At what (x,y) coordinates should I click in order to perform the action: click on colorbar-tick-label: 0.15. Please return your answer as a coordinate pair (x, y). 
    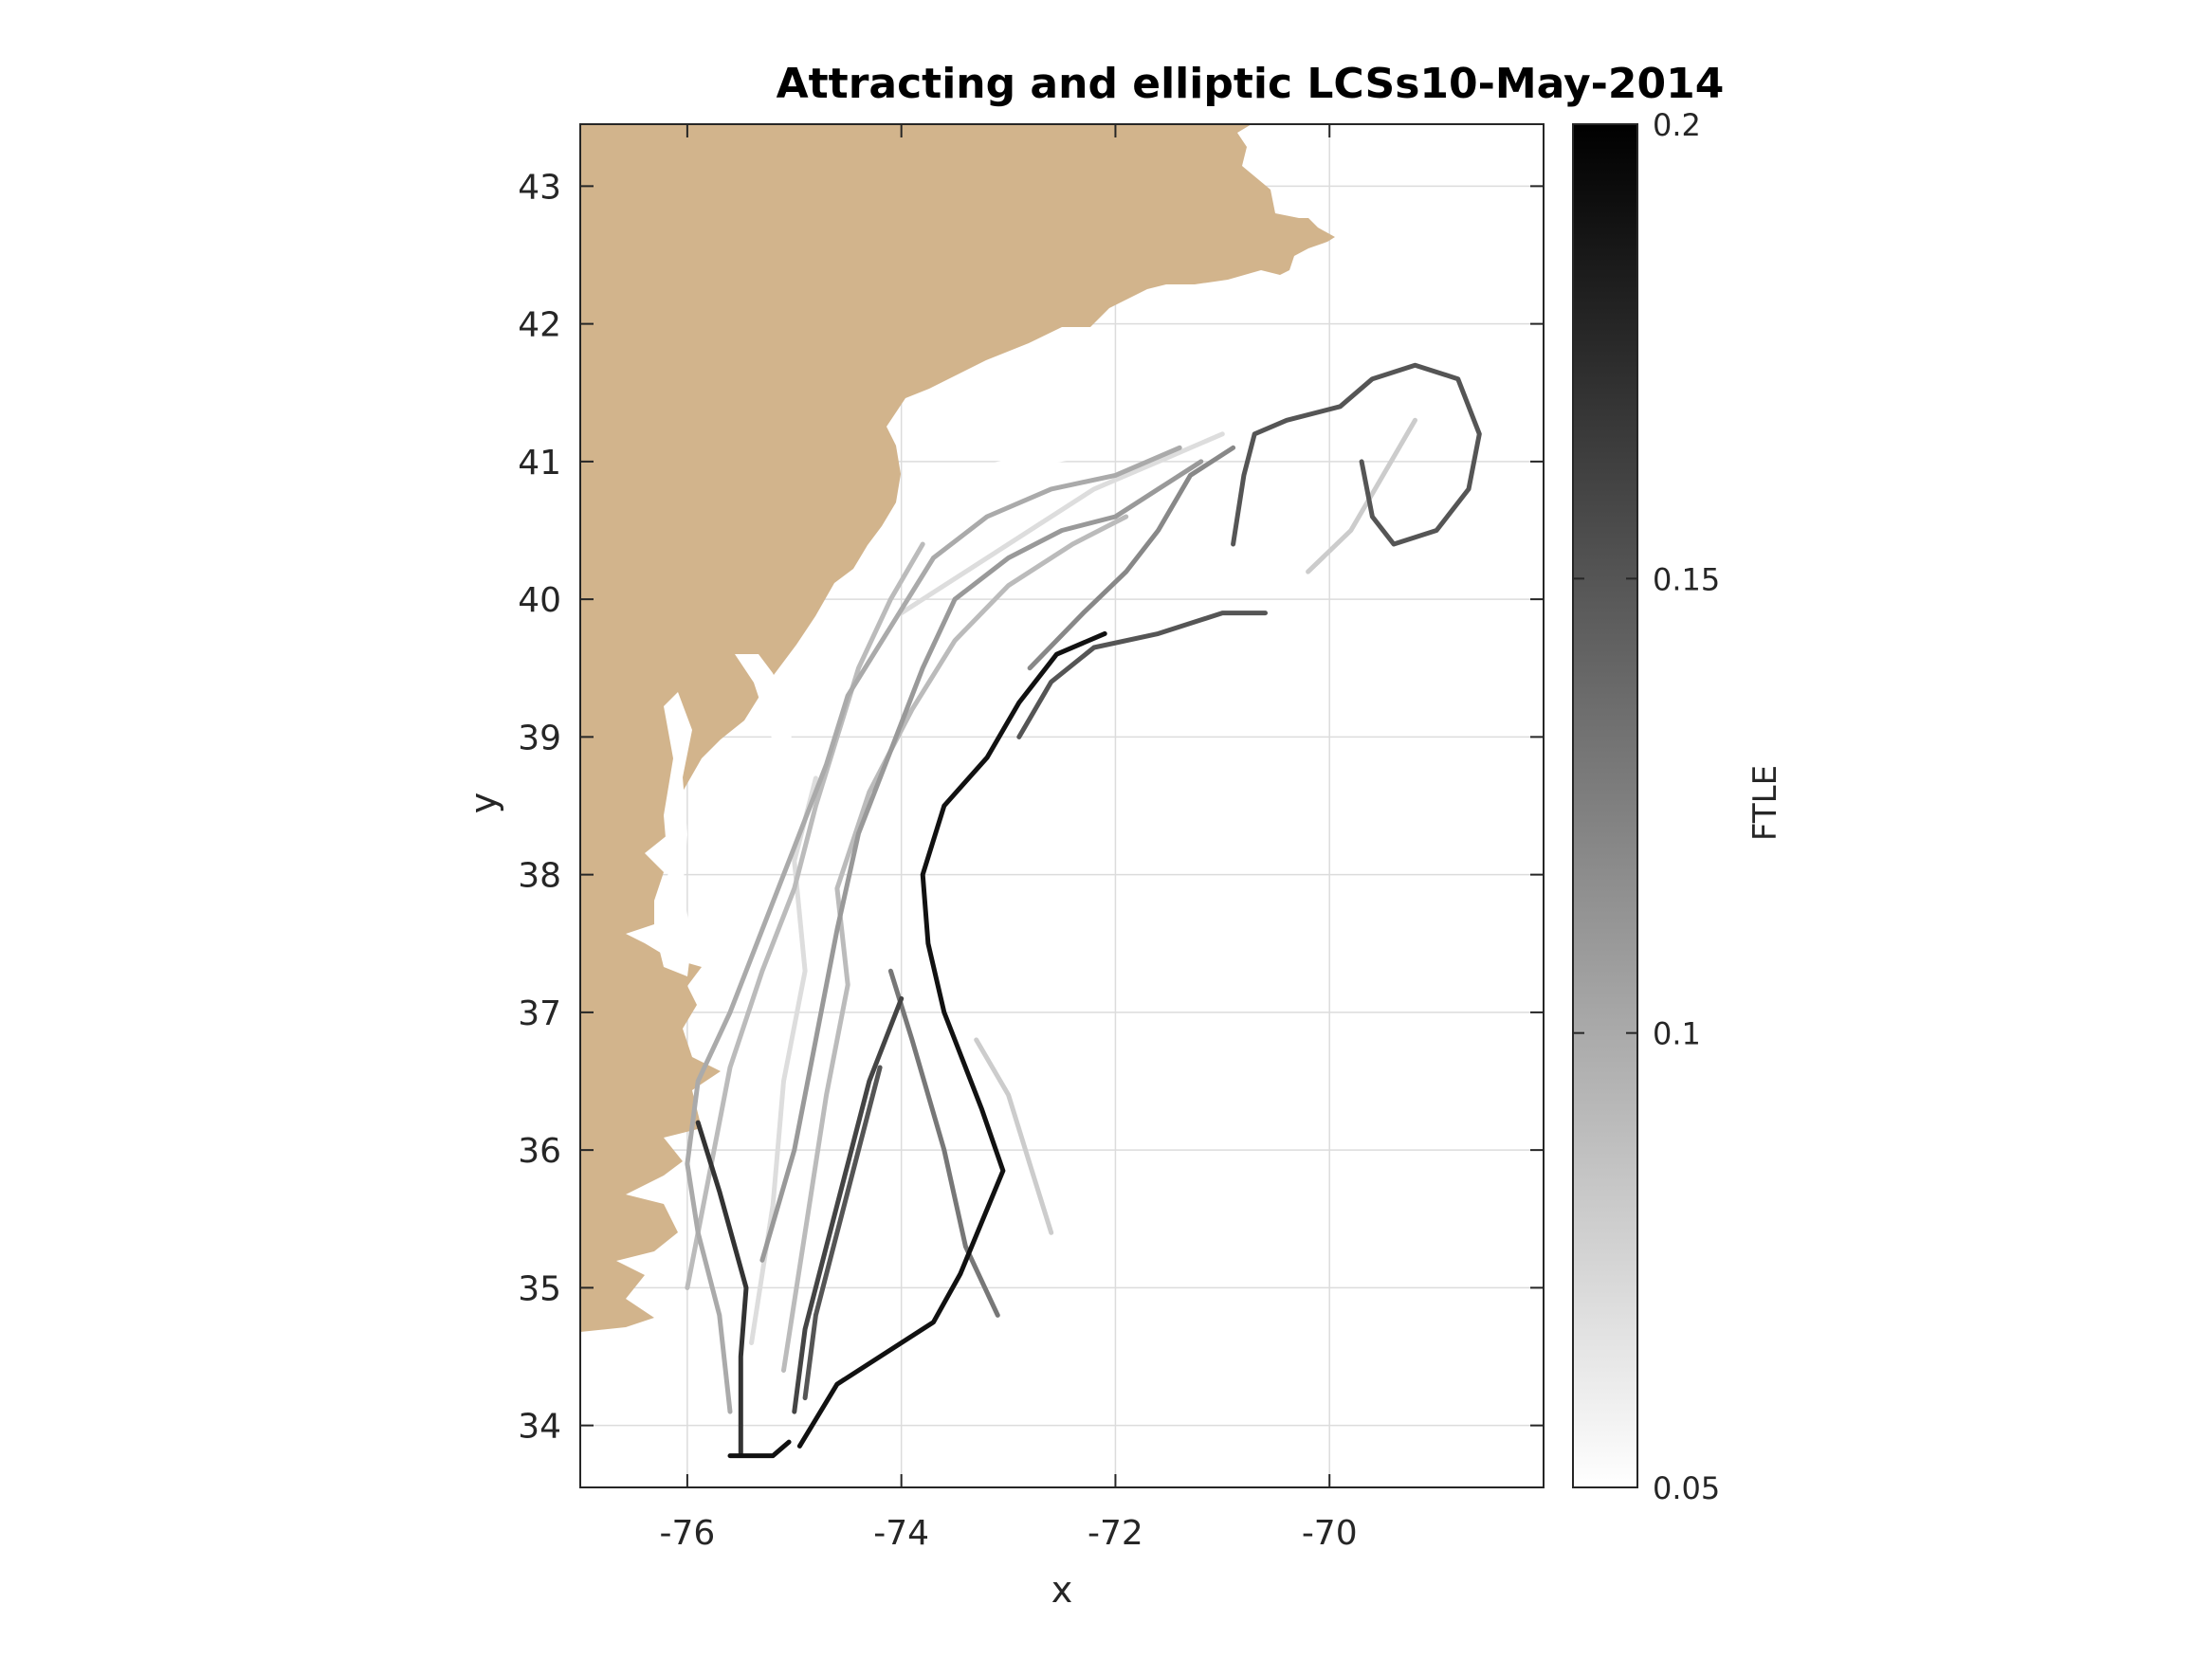
    Looking at the image, I should click on (1686, 579).